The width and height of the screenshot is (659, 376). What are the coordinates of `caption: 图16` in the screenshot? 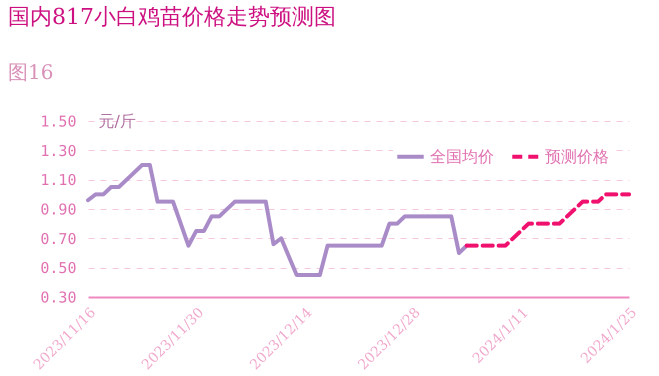 It's located at (31, 72).